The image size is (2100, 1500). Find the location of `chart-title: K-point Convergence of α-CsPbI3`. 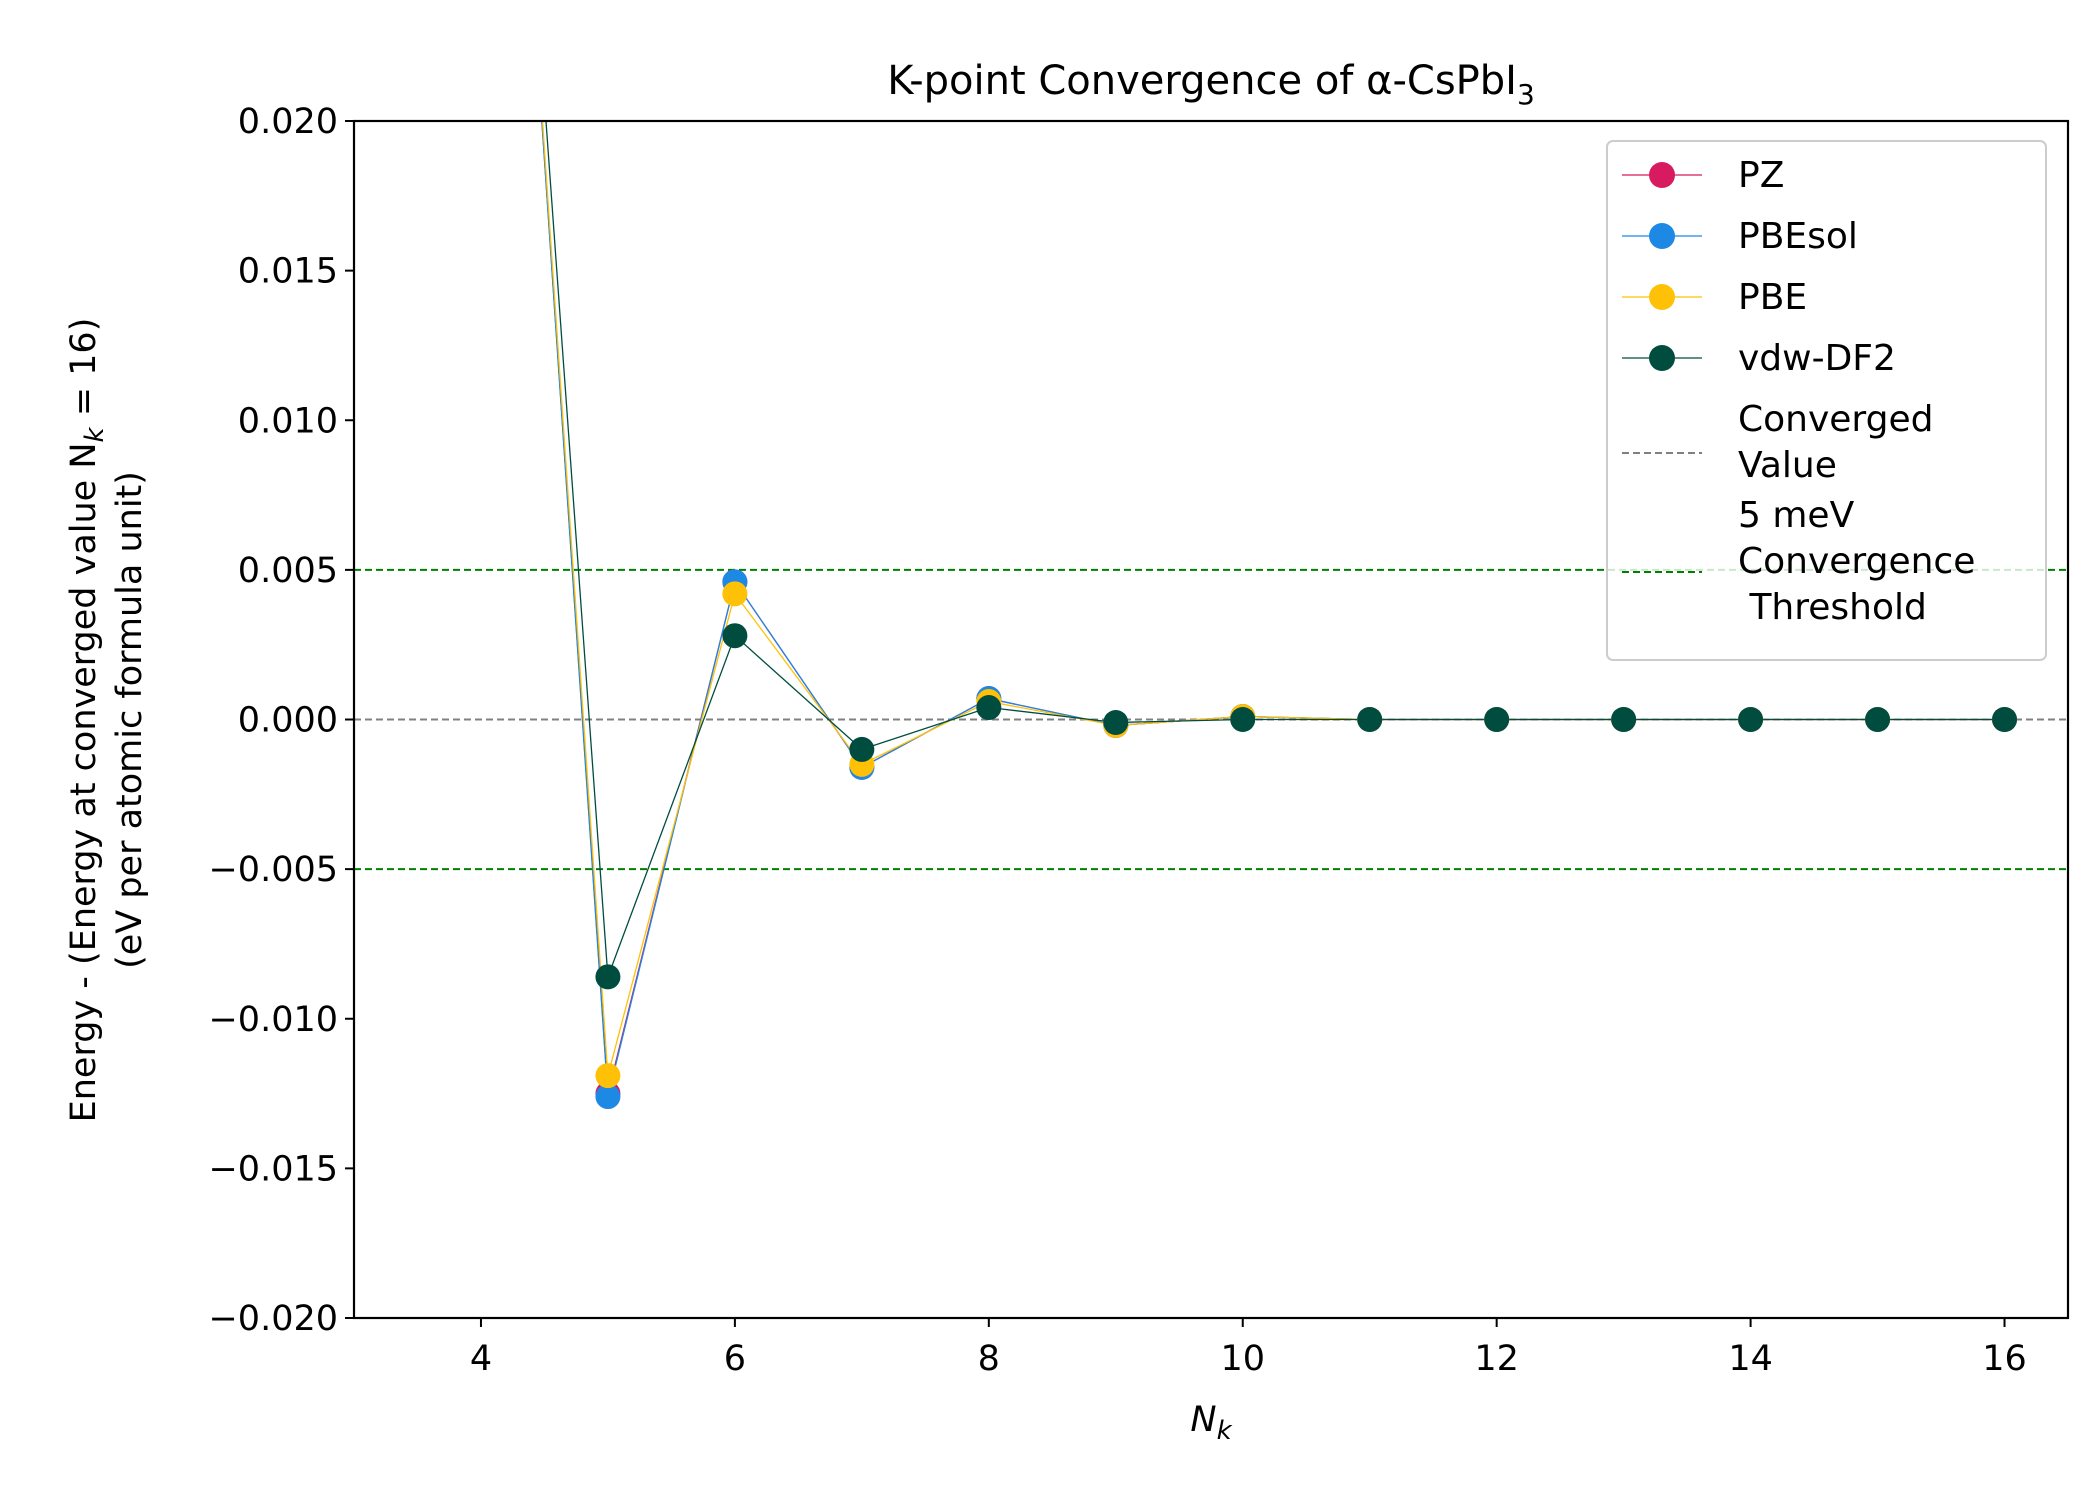

chart-title: K-point Convergence of α-CsPbI3 is located at coordinates (1211, 84).